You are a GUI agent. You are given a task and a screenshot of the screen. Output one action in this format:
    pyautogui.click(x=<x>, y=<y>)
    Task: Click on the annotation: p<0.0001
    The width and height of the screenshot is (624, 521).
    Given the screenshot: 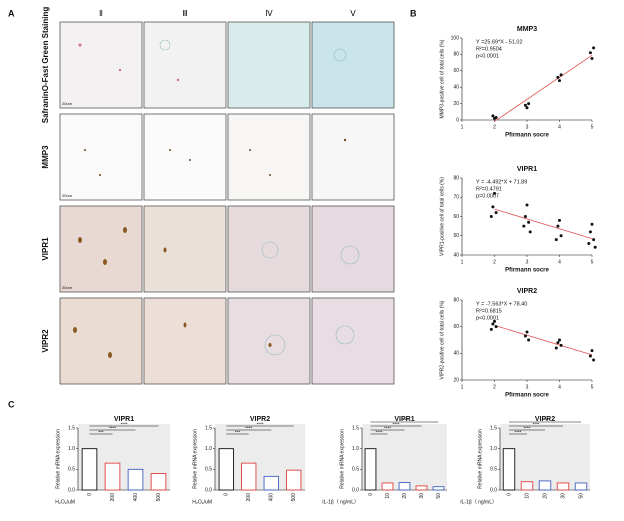 What is the action you would take?
    pyautogui.click(x=487, y=318)
    